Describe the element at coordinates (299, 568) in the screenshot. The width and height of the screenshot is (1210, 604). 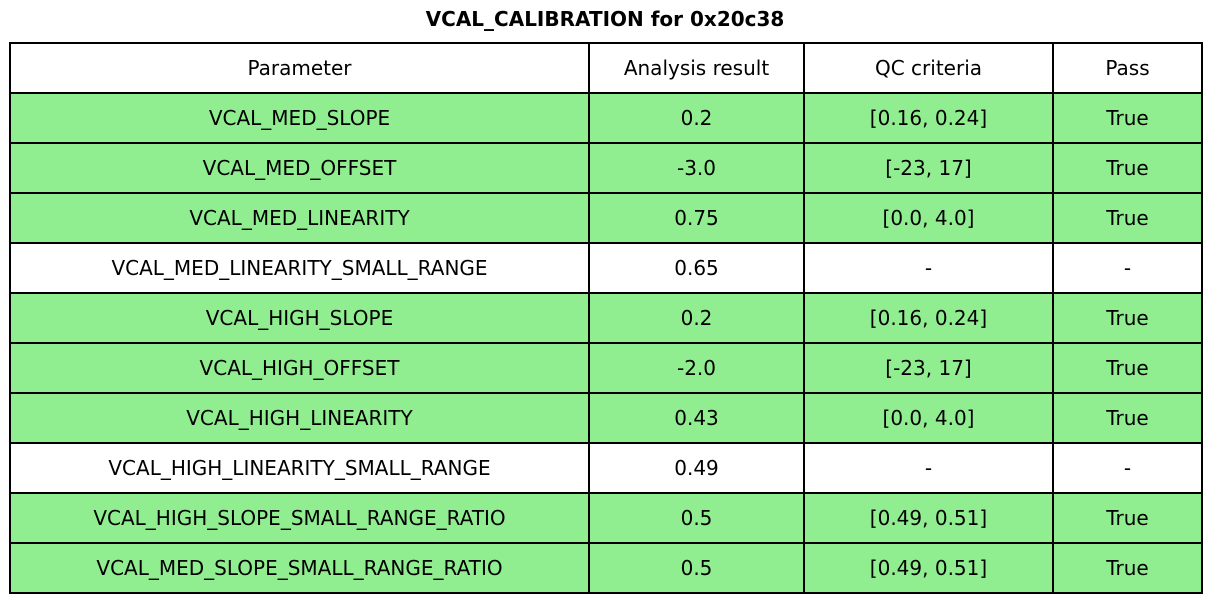
I see `cell-parameter: VCAL_MED_SLOPE_SMALL_RANGE_RATIO` at that location.